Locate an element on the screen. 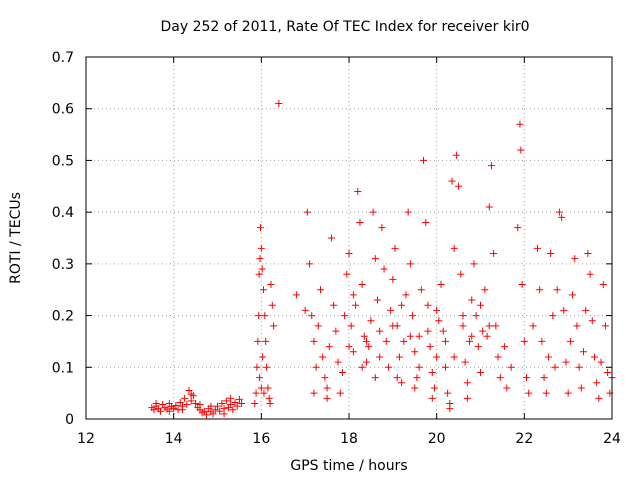 The image size is (640, 480). y-tick-label: 0 is located at coordinates (69, 420).